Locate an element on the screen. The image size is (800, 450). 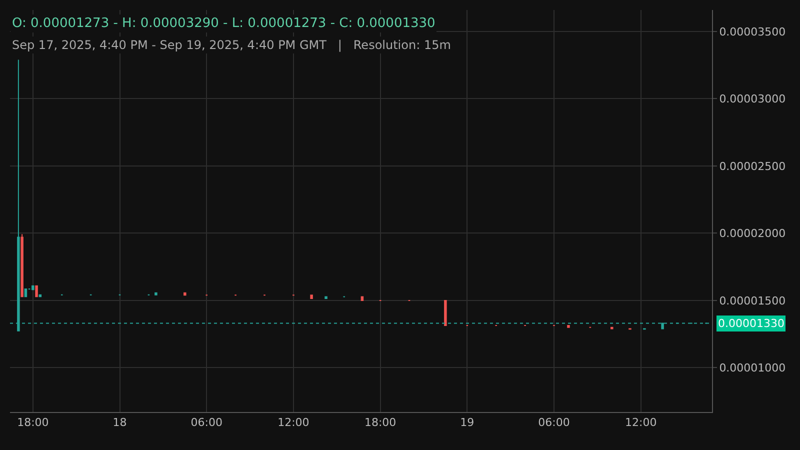
y-tick-label: 0.00002500 is located at coordinates (752, 166).